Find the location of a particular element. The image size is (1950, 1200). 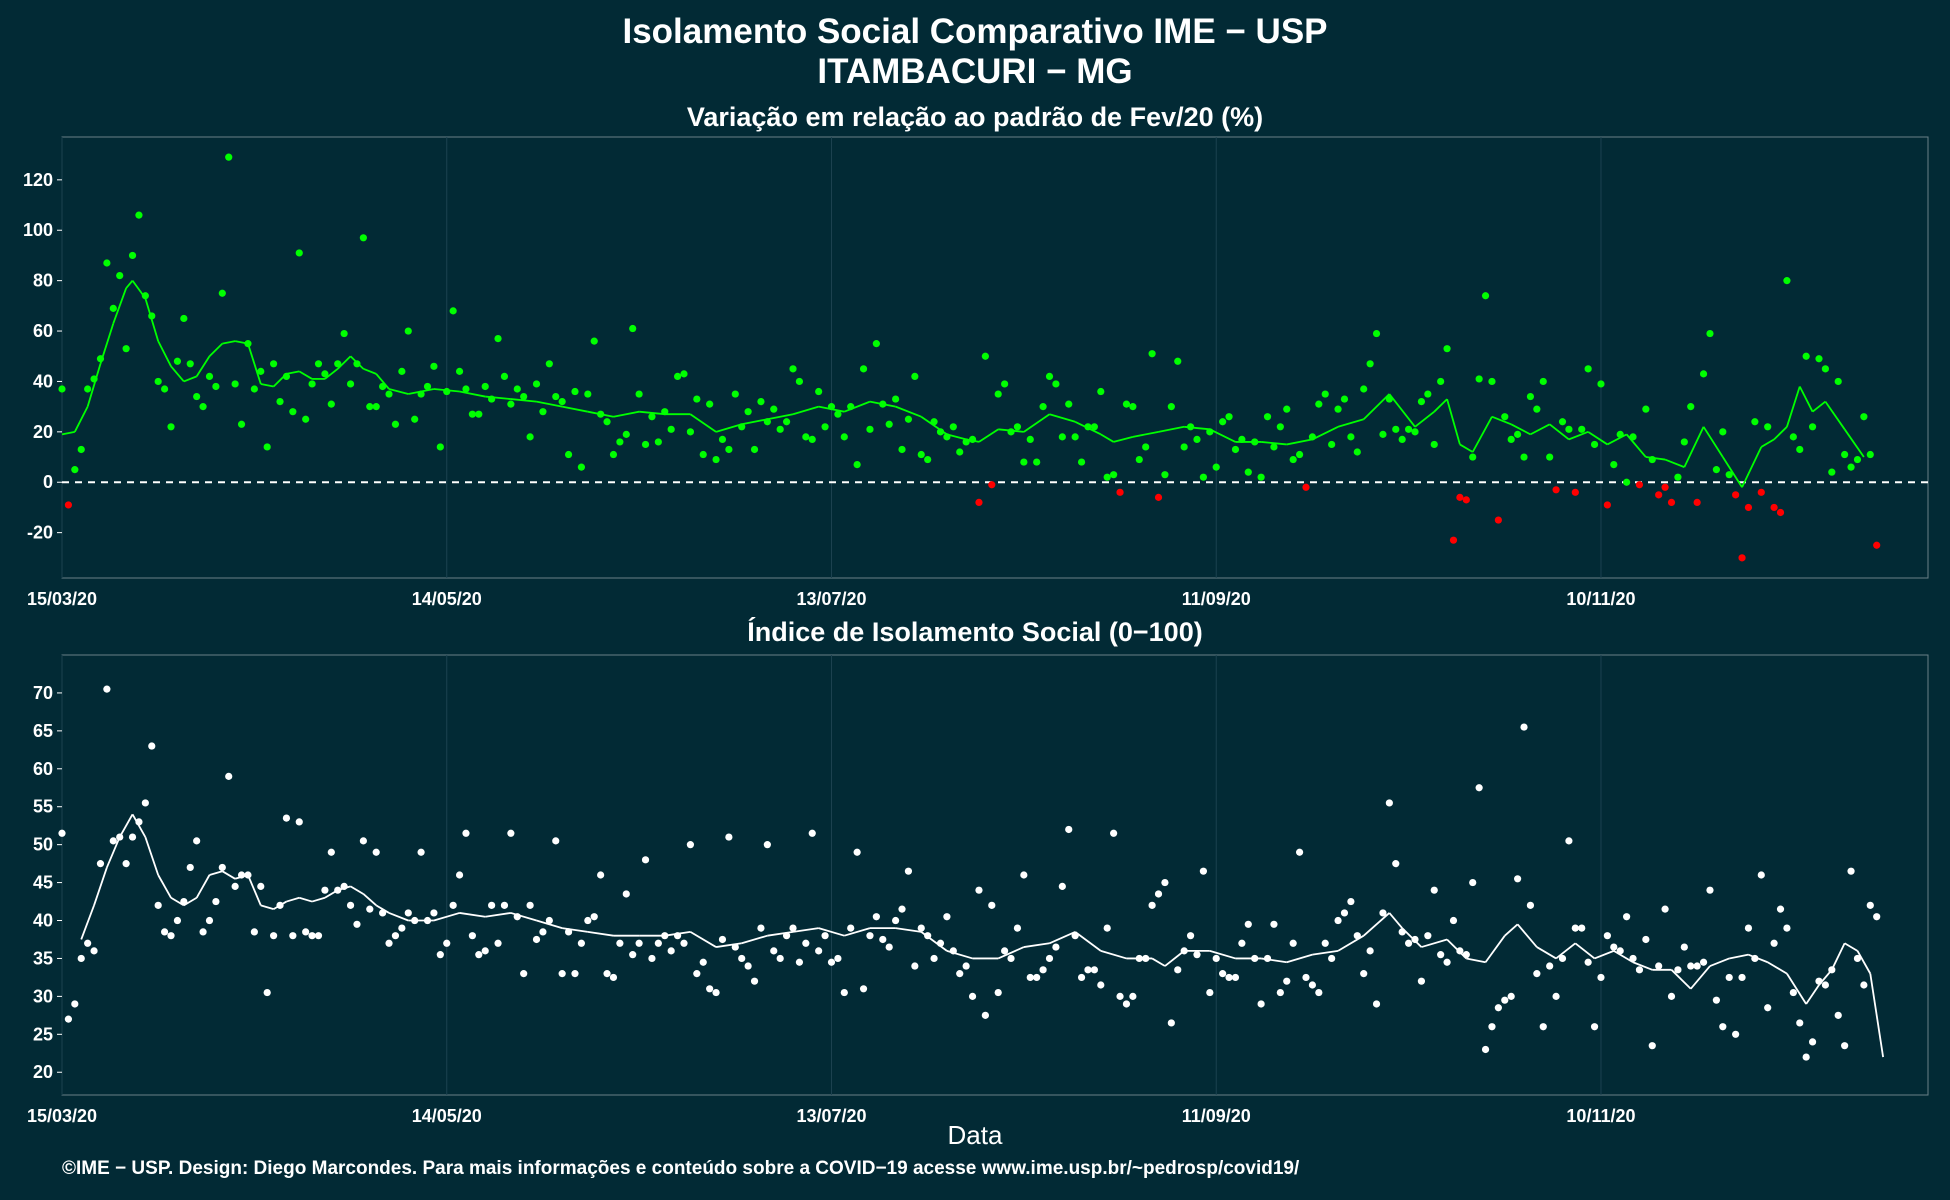

panel-bottom-title: Índice de Isolamento Social (0−100) is located at coordinates (975, 632).